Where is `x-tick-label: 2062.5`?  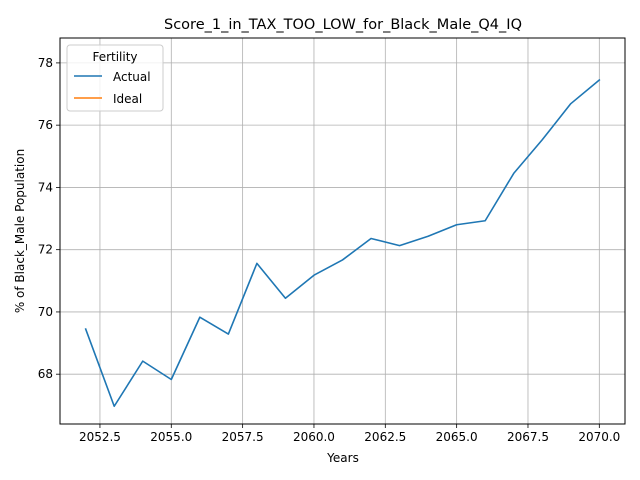 x-tick-label: 2062.5 is located at coordinates (385, 437).